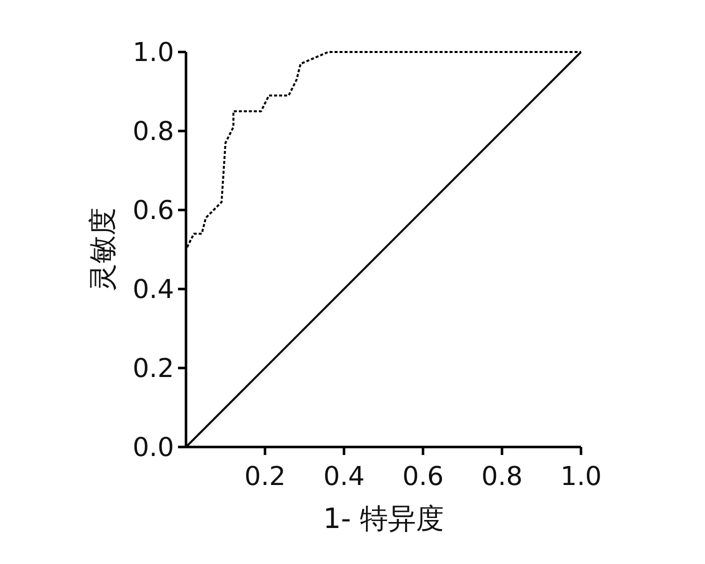 The width and height of the screenshot is (705, 564). I want to click on y-tick-label: 0.4, so click(153, 290).